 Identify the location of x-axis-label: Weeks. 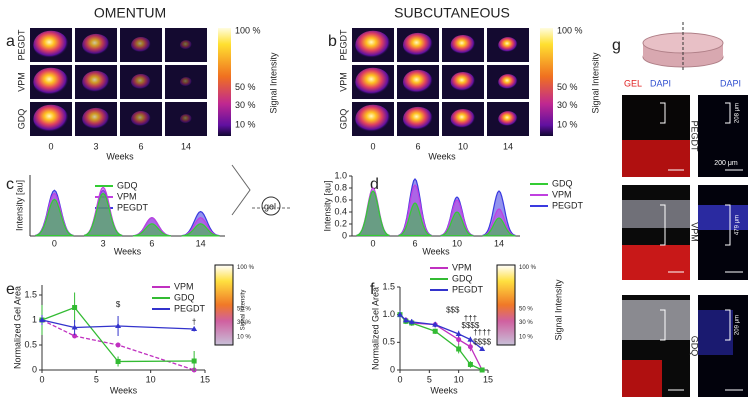
(444, 390).